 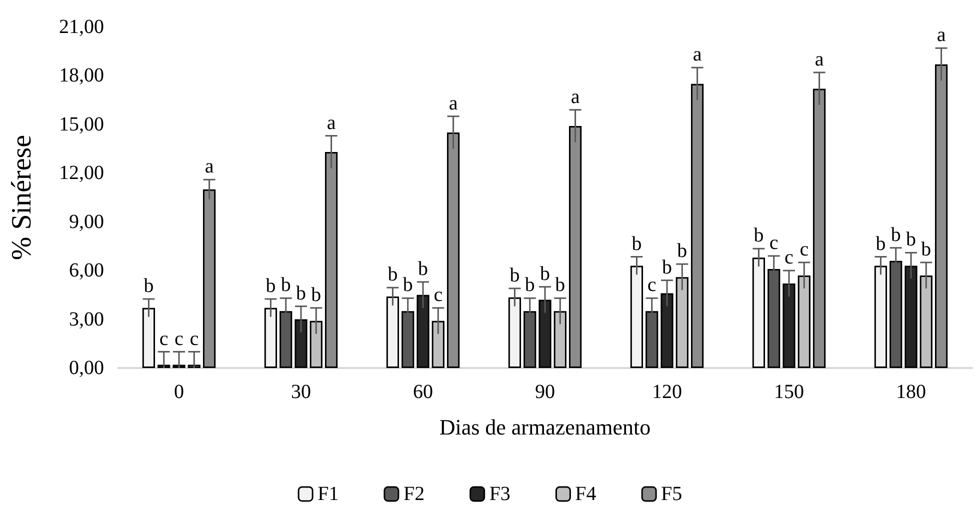 I want to click on y-tick-label: 12,00, so click(x=81, y=173).